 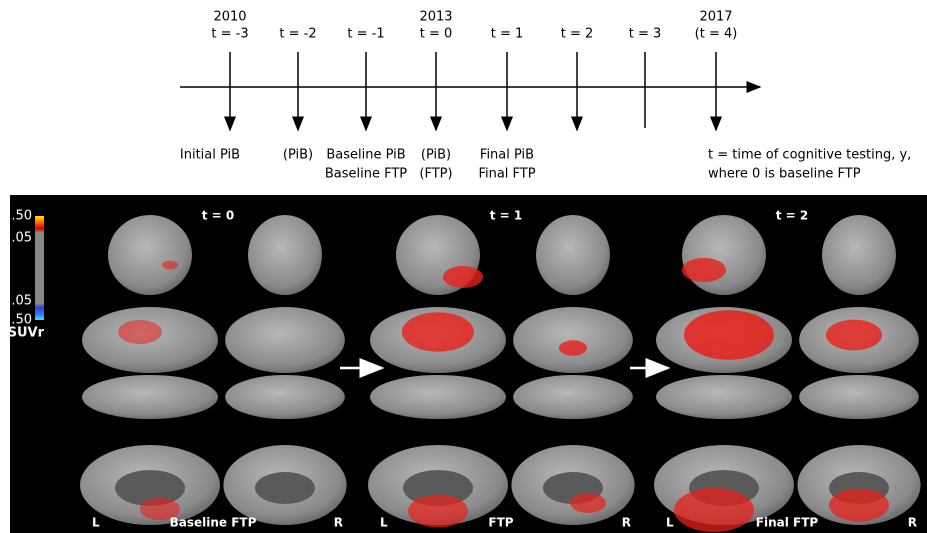 What do you see at coordinates (507, 34) in the screenshot?
I see `t-label: t = 1` at bounding box center [507, 34].